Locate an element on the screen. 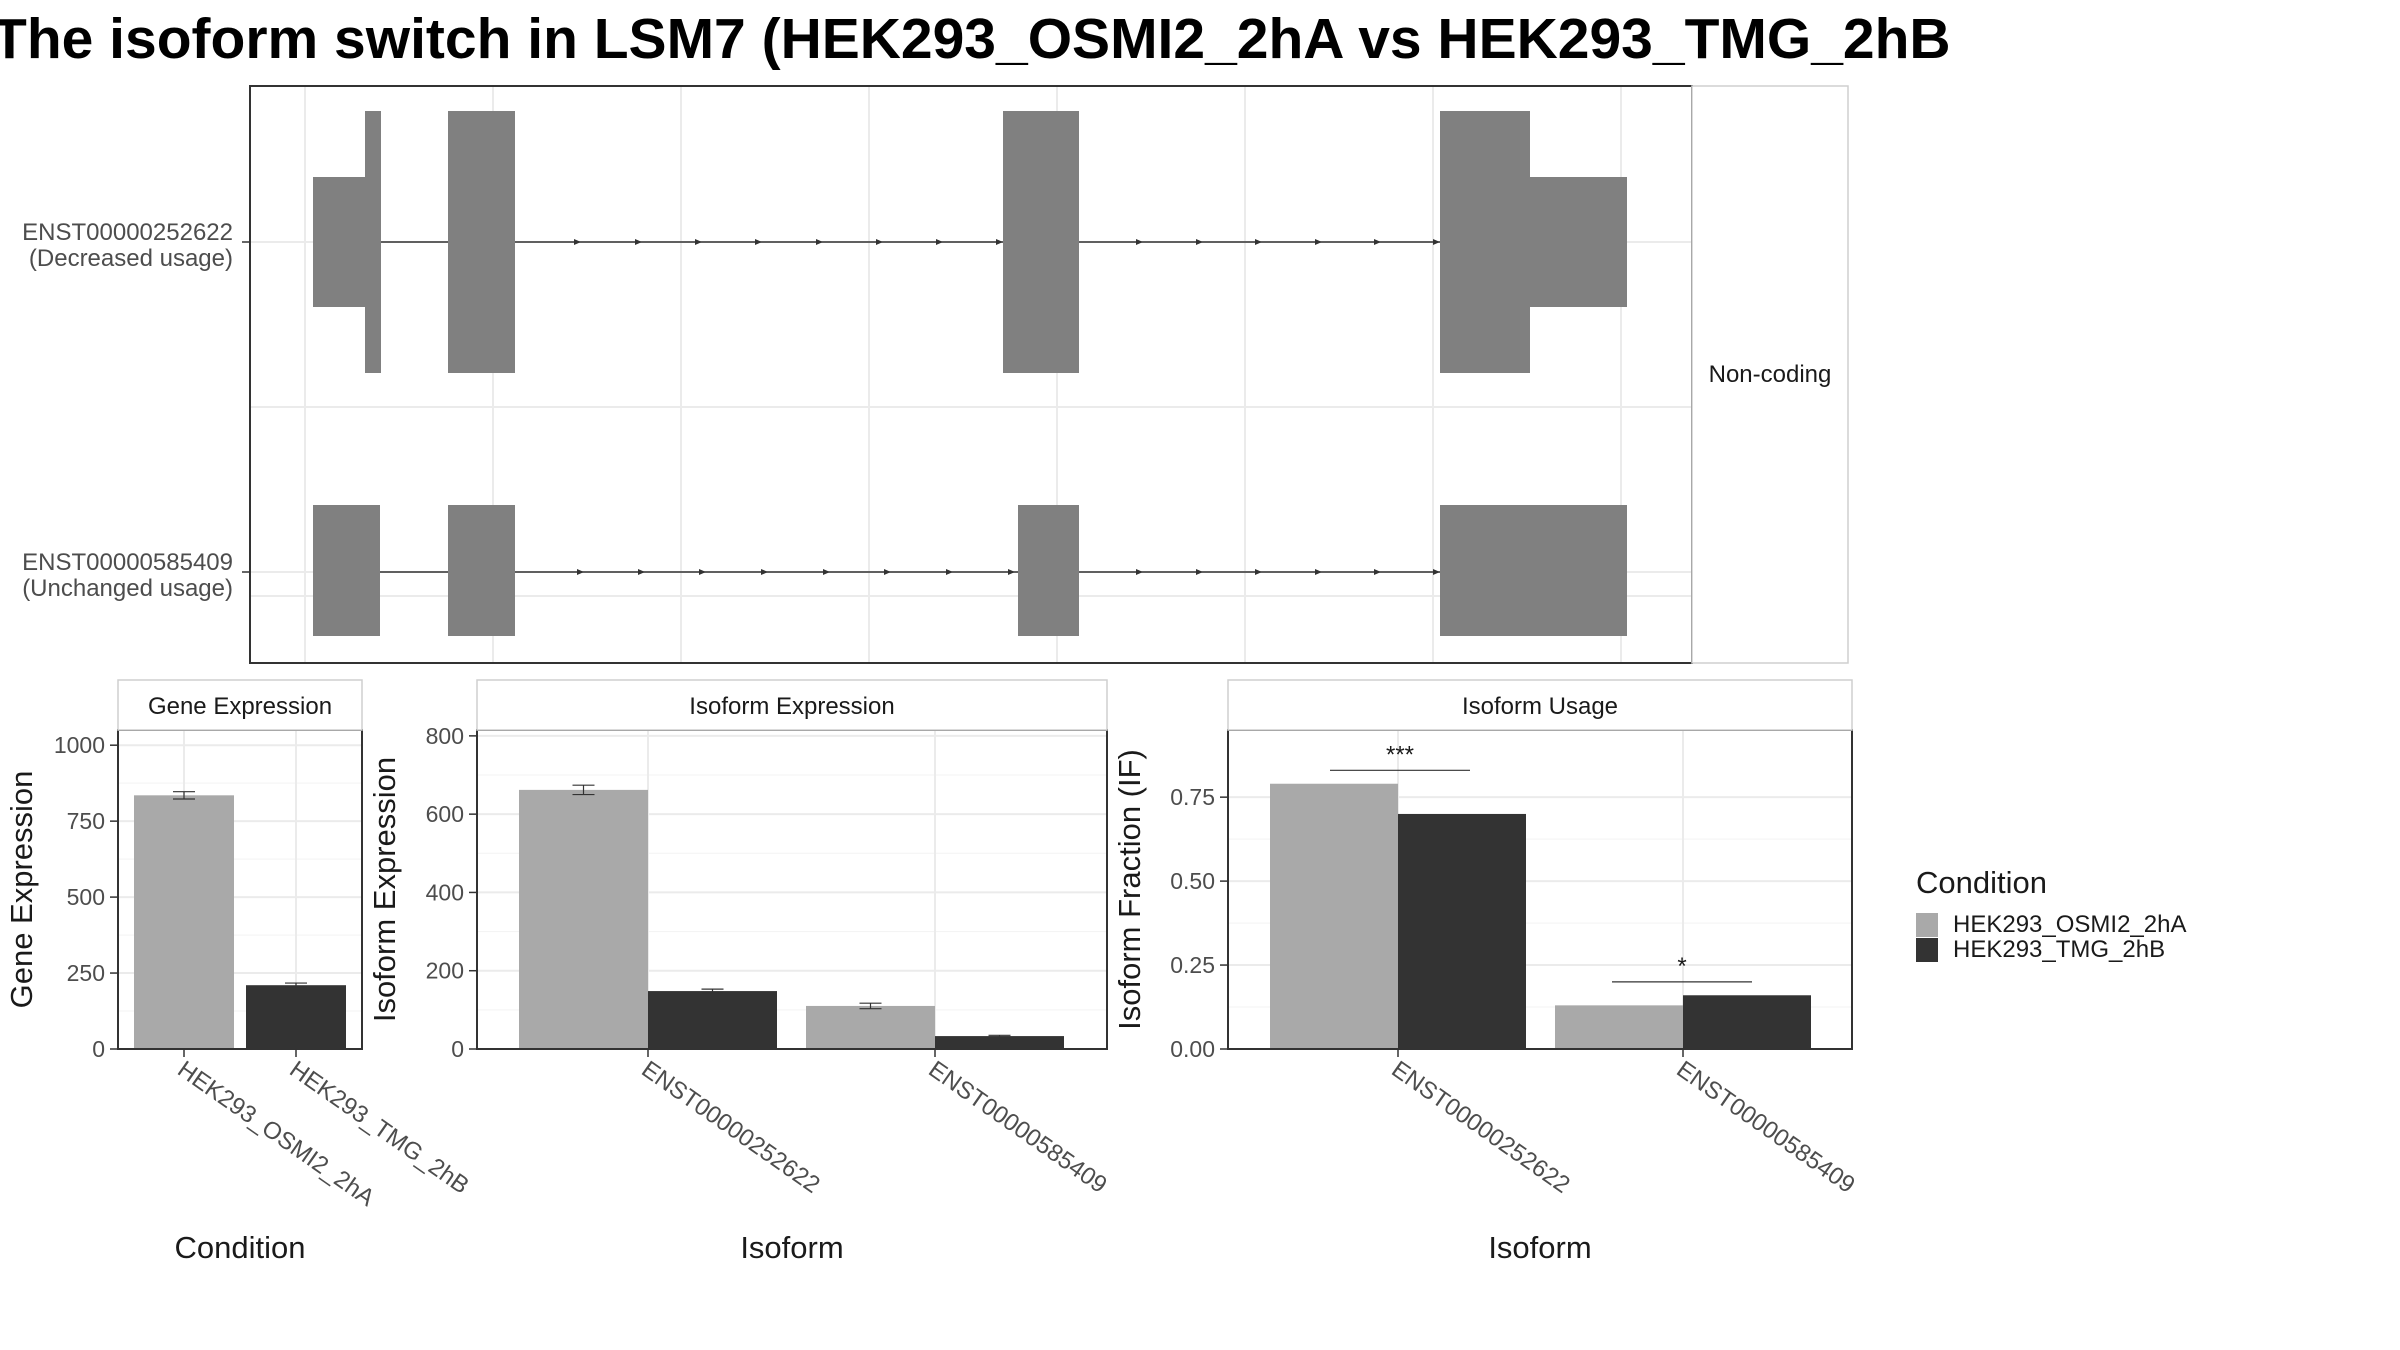 The image size is (2400, 1350). y-axis-title: Isoform Expression is located at coordinates (384, 889).